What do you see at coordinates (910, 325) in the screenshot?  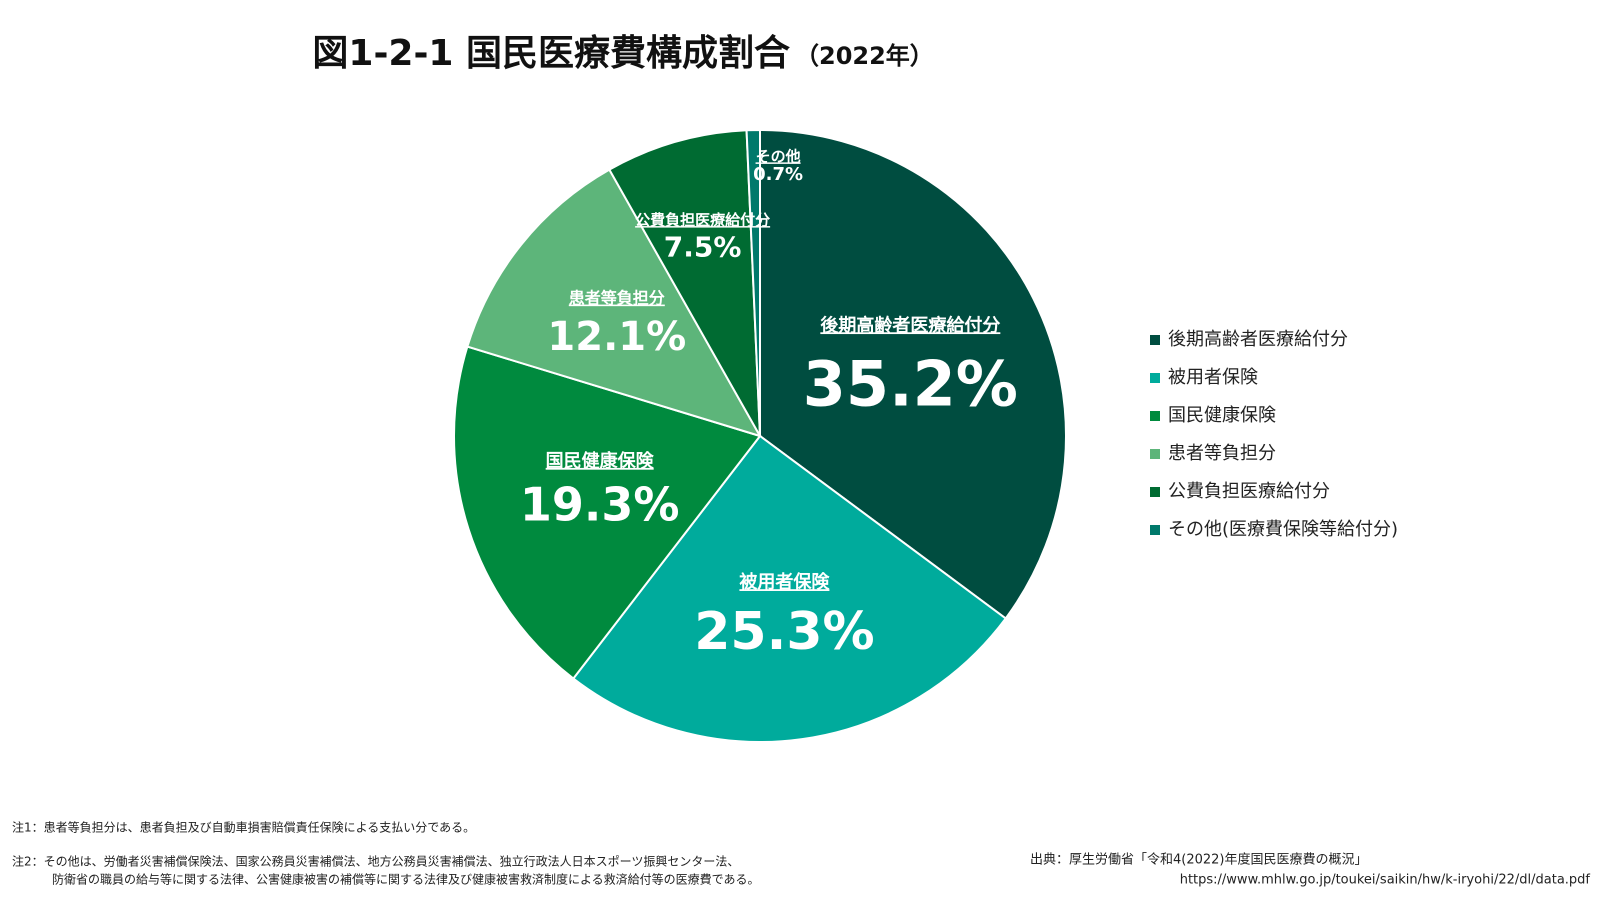 I see `slice-label: 後期高齢者医療給付分` at bounding box center [910, 325].